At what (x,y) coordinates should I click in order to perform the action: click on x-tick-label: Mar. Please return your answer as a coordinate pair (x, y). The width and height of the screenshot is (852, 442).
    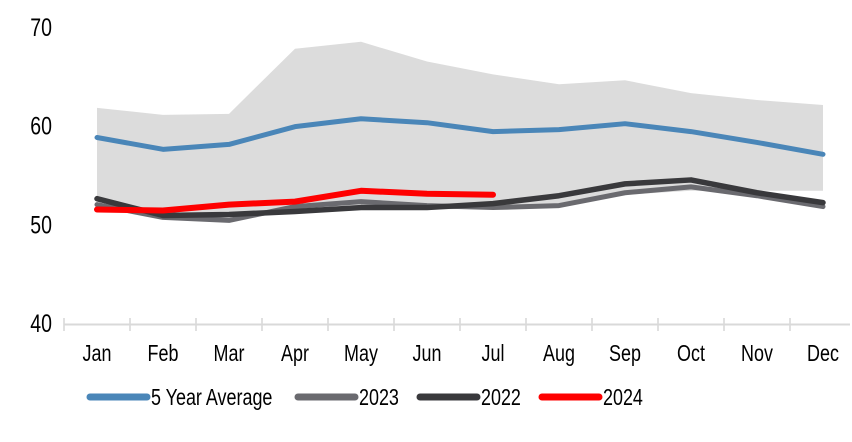
    Looking at the image, I should click on (229, 353).